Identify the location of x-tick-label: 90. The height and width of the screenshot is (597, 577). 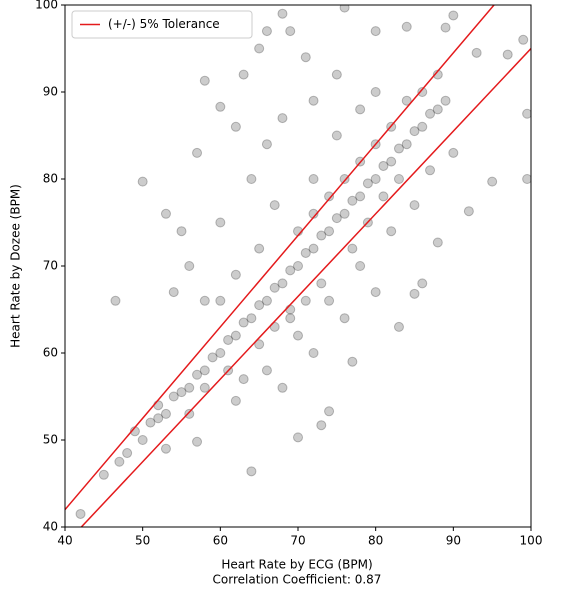
(453, 541).